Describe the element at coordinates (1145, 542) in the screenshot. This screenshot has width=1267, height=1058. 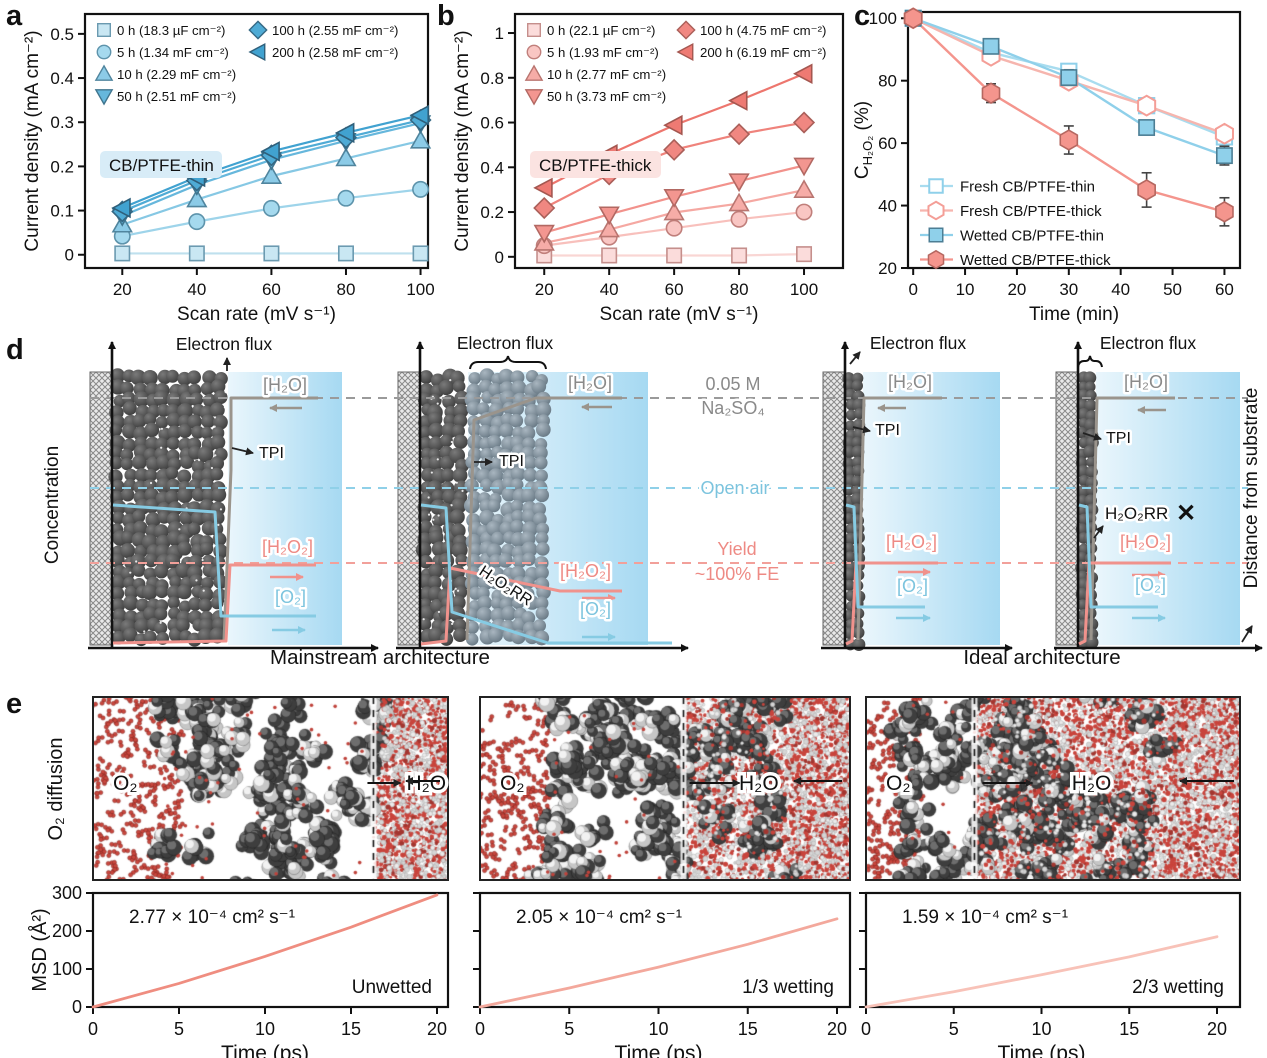
I see `svg-text: [H₂O₂]` at that location.